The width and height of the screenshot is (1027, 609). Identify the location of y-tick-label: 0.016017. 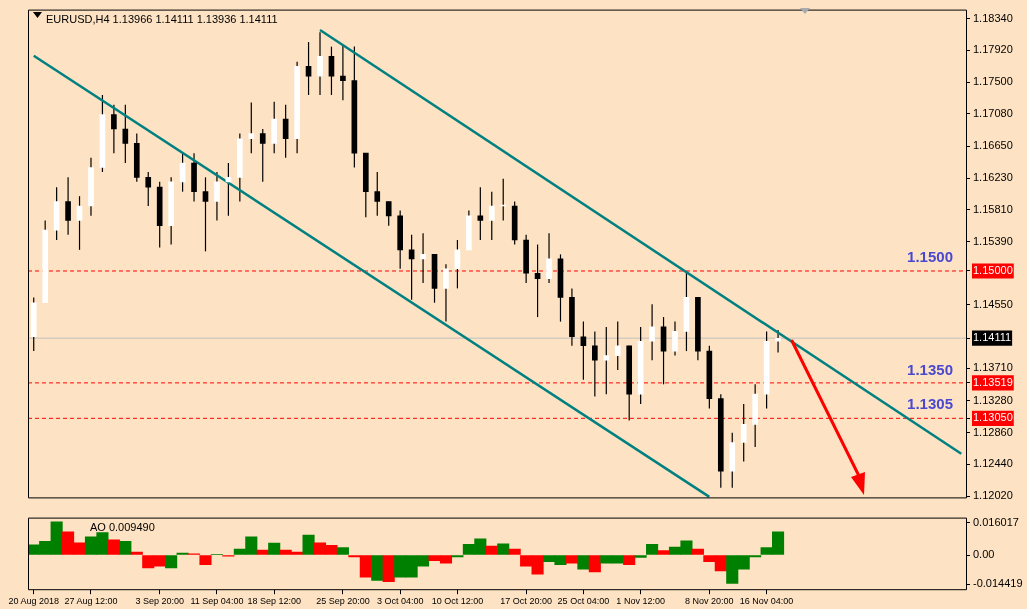
(996, 521).